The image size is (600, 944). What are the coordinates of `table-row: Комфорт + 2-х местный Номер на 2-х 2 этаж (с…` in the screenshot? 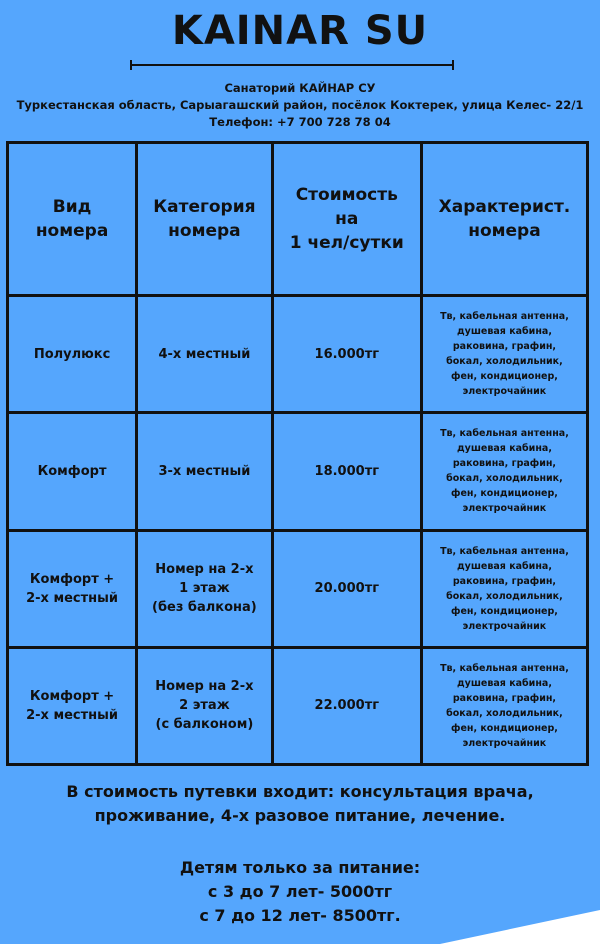 It's located at (297, 706).